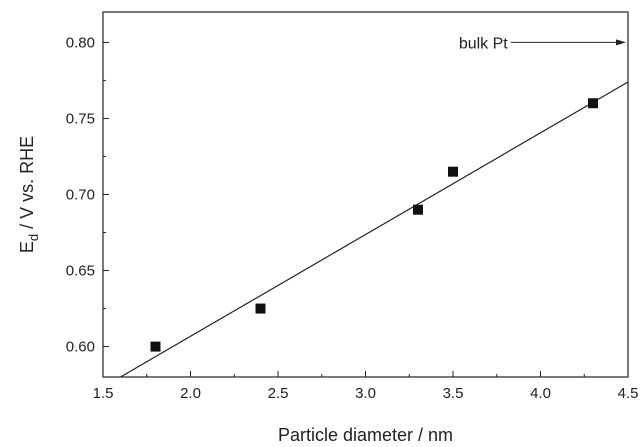  I want to click on y-tick-label: 0.65, so click(80, 271).